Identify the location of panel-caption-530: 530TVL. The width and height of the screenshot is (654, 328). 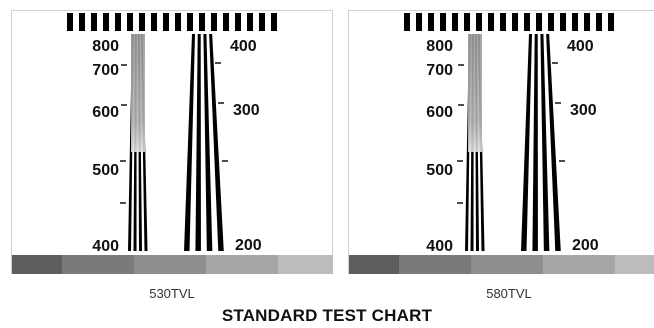
(172, 293).